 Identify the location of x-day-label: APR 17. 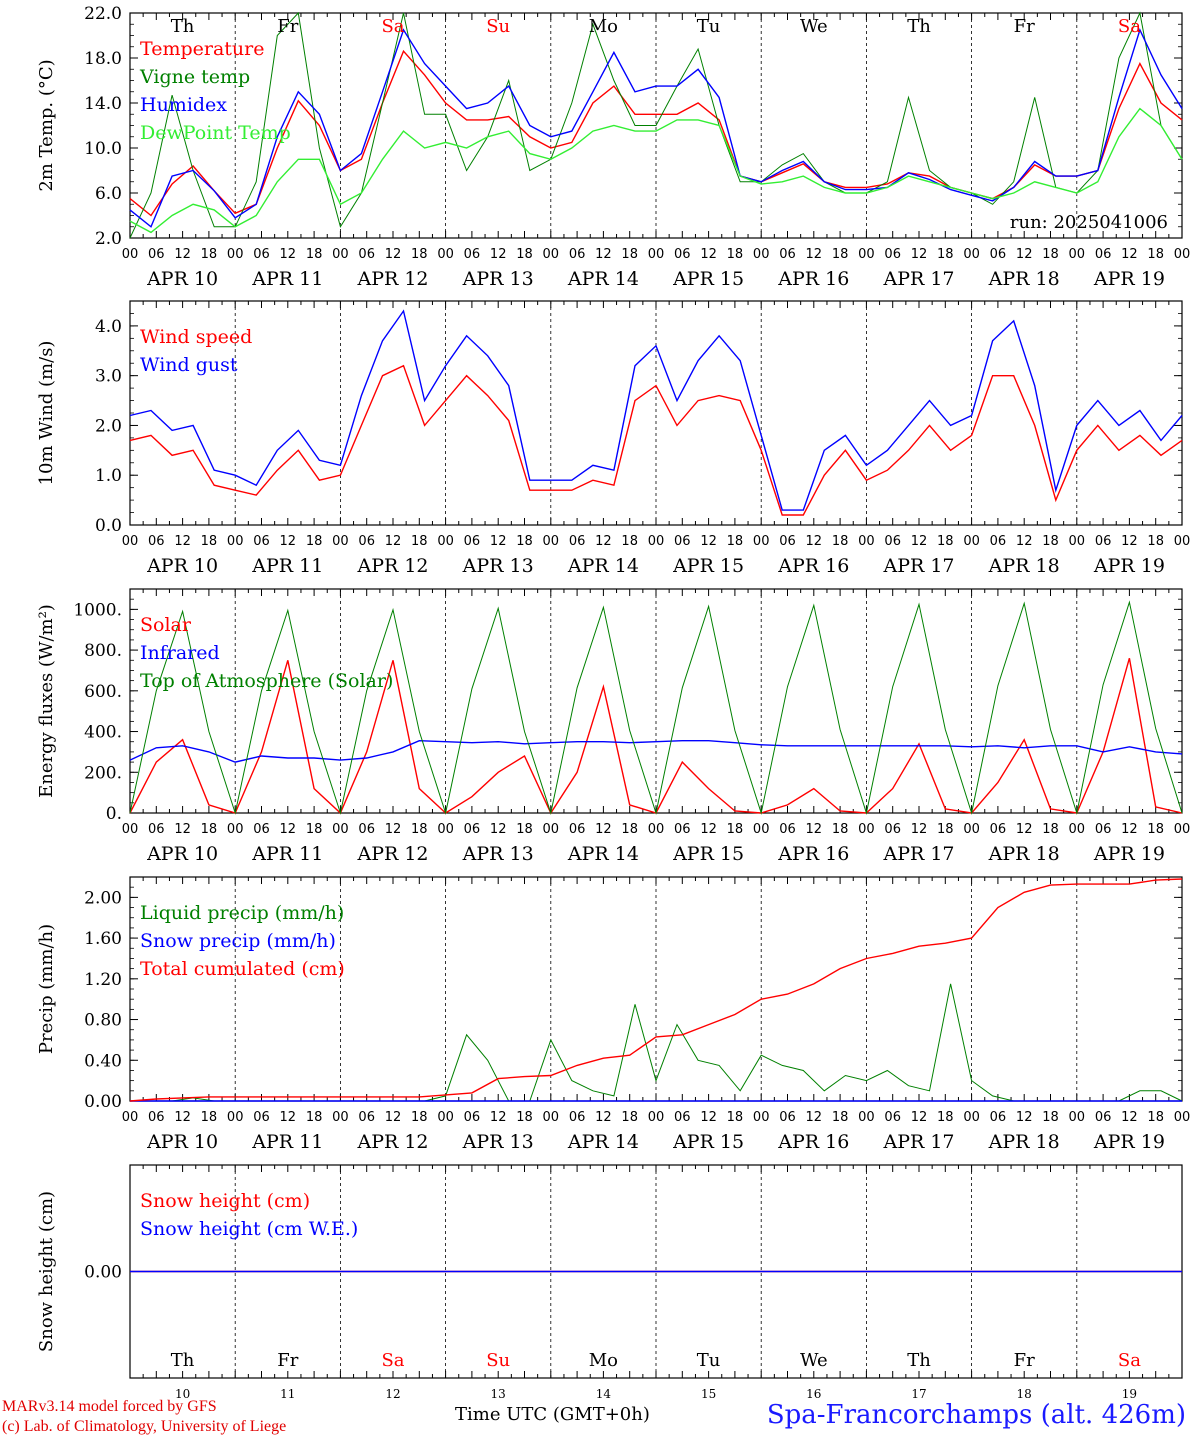
(918, 279).